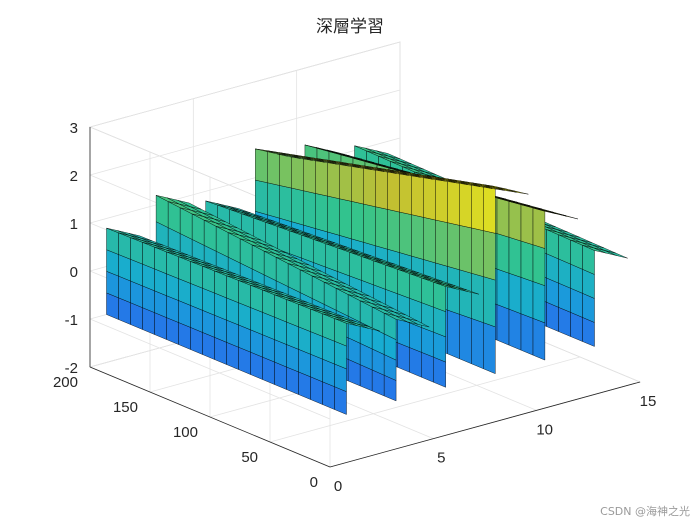  I want to click on tick-label: 50, so click(249, 457).